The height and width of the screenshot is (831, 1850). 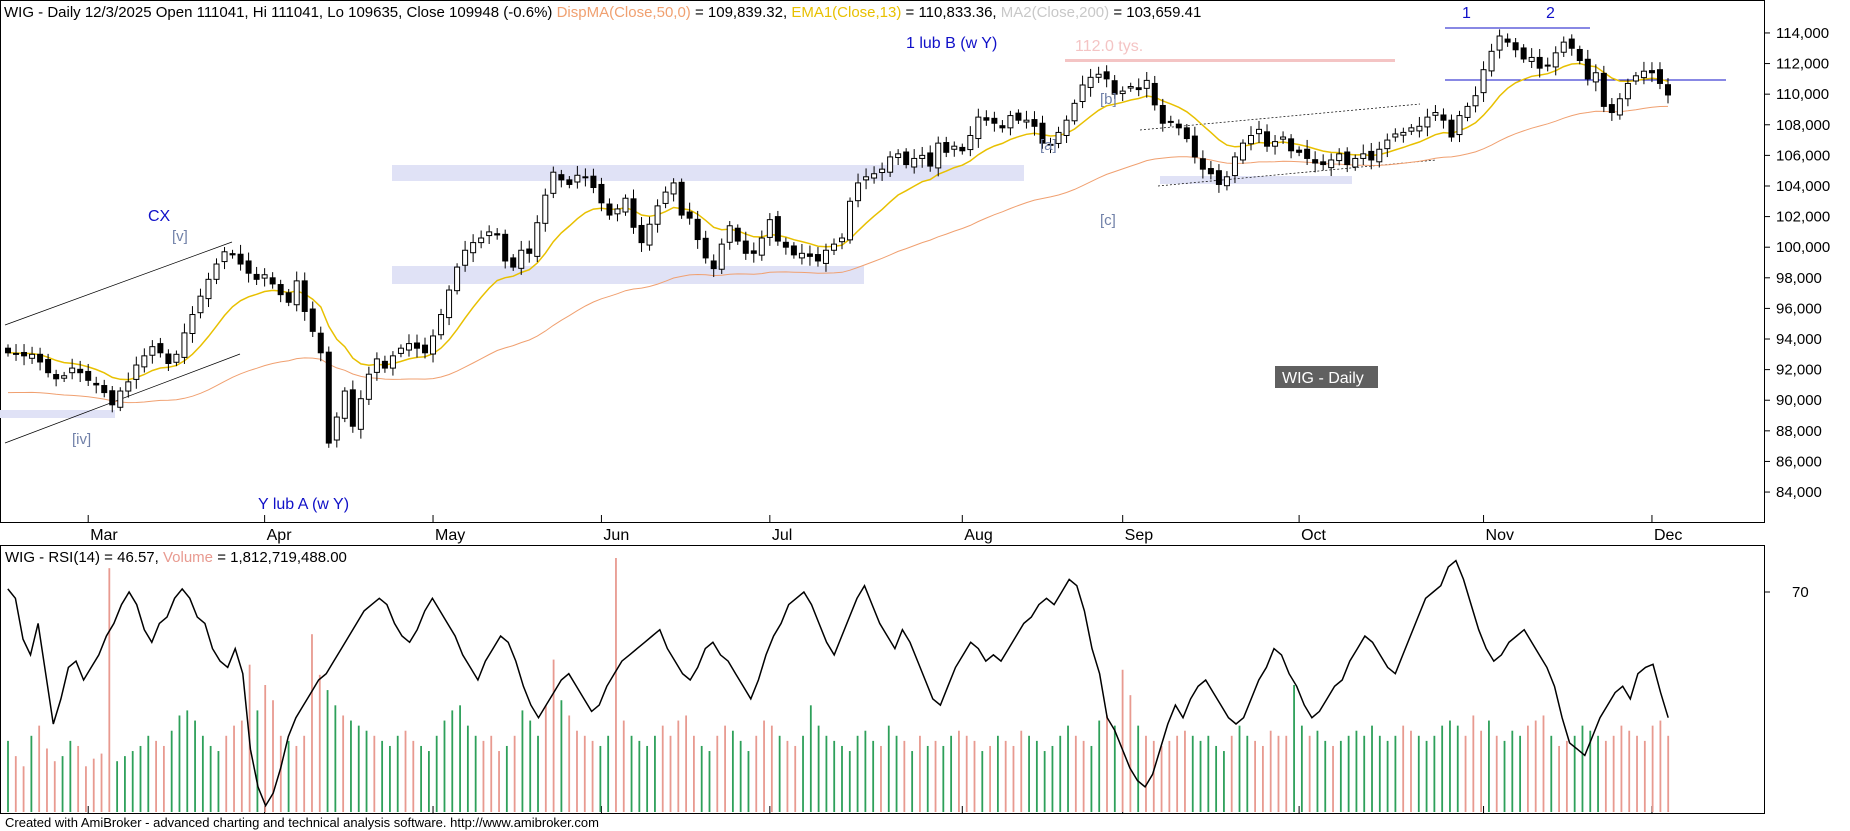 What do you see at coordinates (1323, 378) in the screenshot?
I see `watermark-text: WIG - Daily` at bounding box center [1323, 378].